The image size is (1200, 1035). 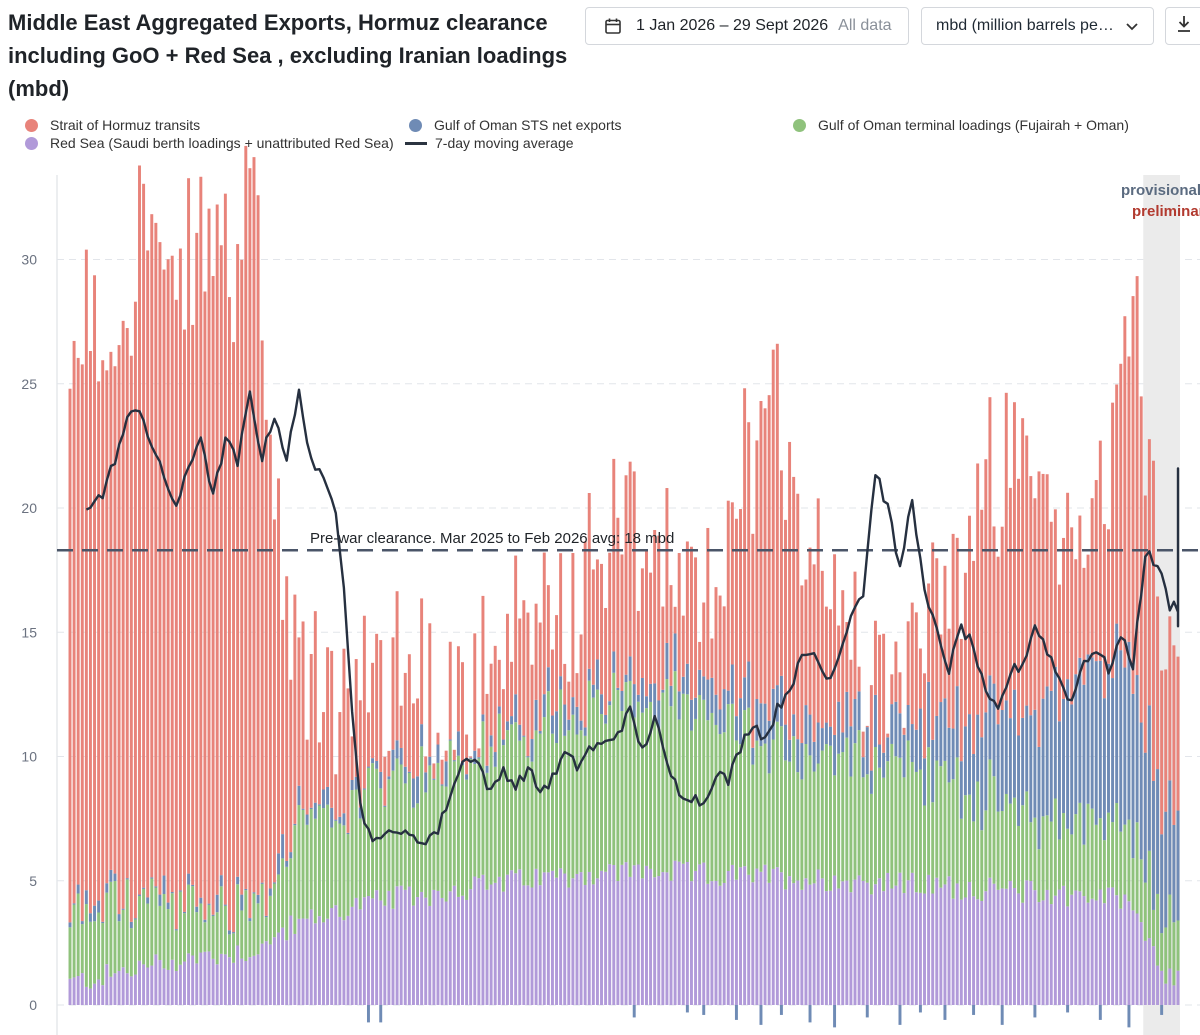 I want to click on download-button, so click(x=1182, y=26).